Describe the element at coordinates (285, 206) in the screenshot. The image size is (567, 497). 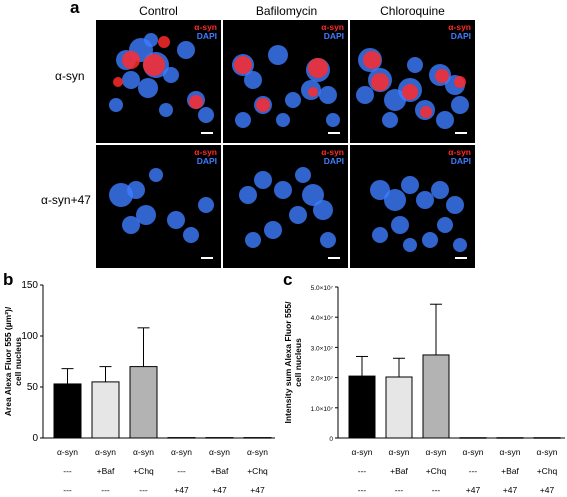
I see `micrograph-syn47-bafilomycin: α-syn DAPI` at that location.